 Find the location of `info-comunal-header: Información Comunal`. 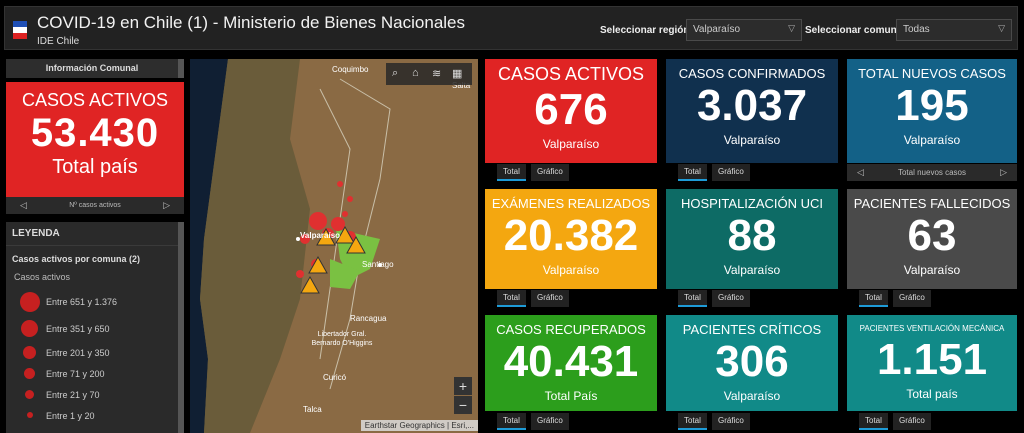

info-comunal-header: Información Comunal is located at coordinates (95, 68).